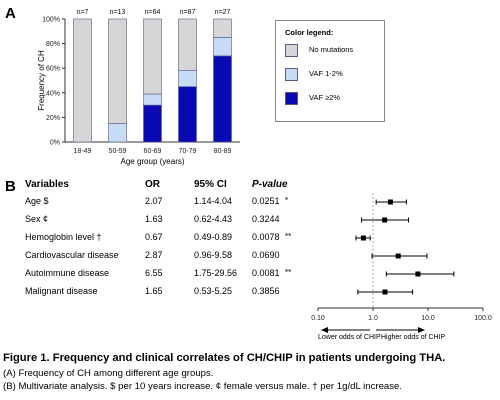 The image size is (500, 400). Describe the element at coordinates (405, 247) in the screenshot. I see `forest-plot-marks` at that location.